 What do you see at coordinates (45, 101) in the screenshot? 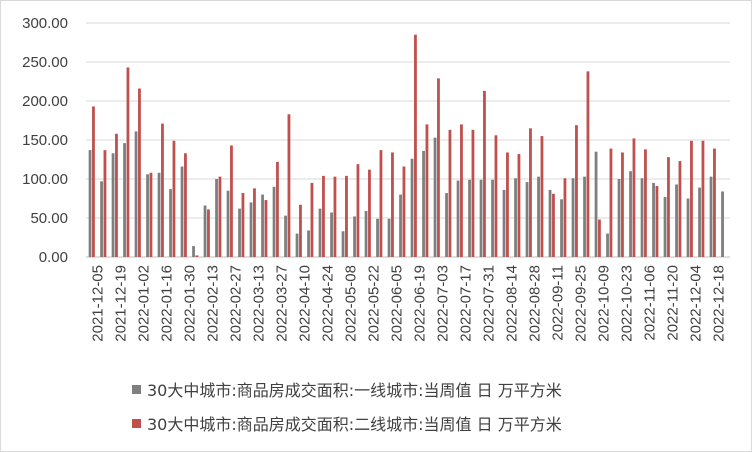
I see `y-tick-label: 200.00` at bounding box center [45, 101].